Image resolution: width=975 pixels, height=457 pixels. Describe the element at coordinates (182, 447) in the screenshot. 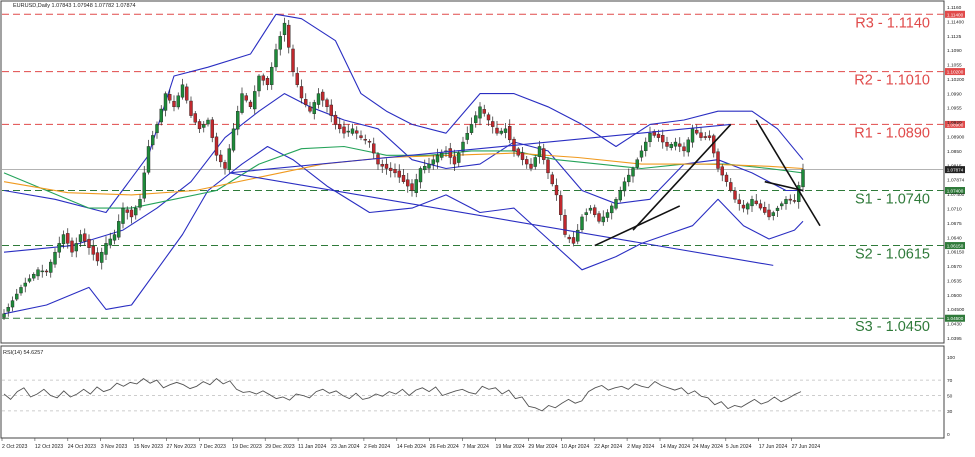

I see `x-tick-label: 27 Nov 2023` at that location.